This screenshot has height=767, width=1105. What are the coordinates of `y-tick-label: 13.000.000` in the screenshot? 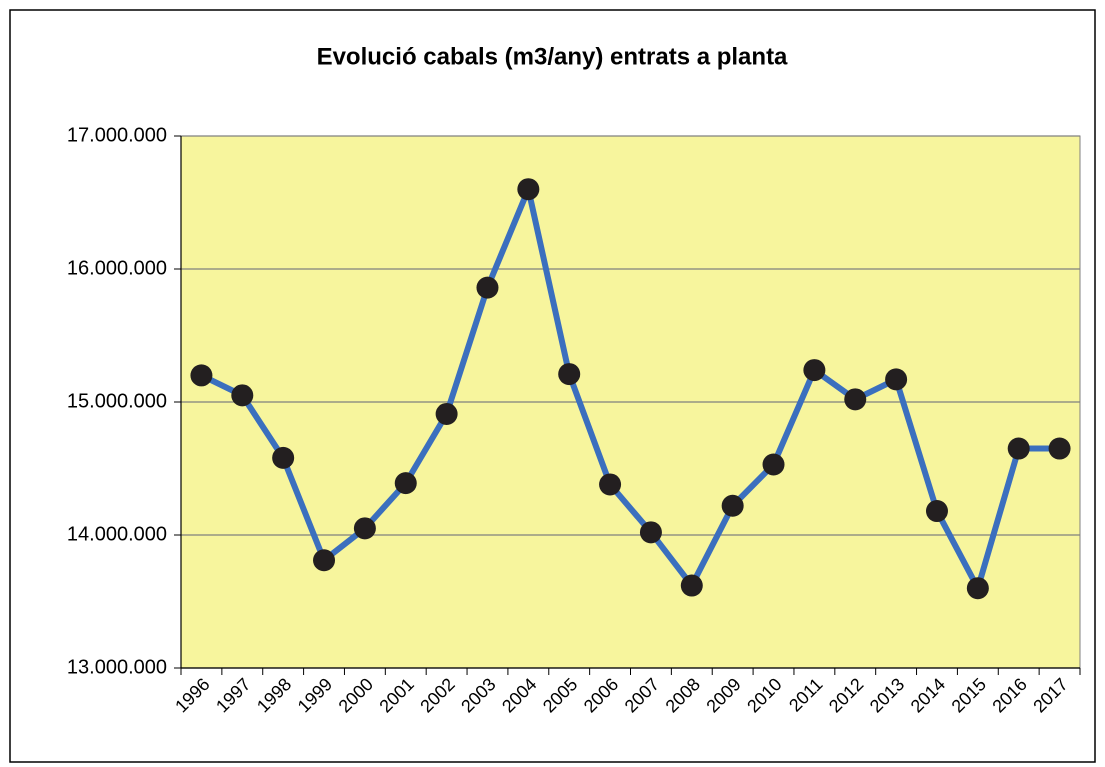 It's located at (117, 667).